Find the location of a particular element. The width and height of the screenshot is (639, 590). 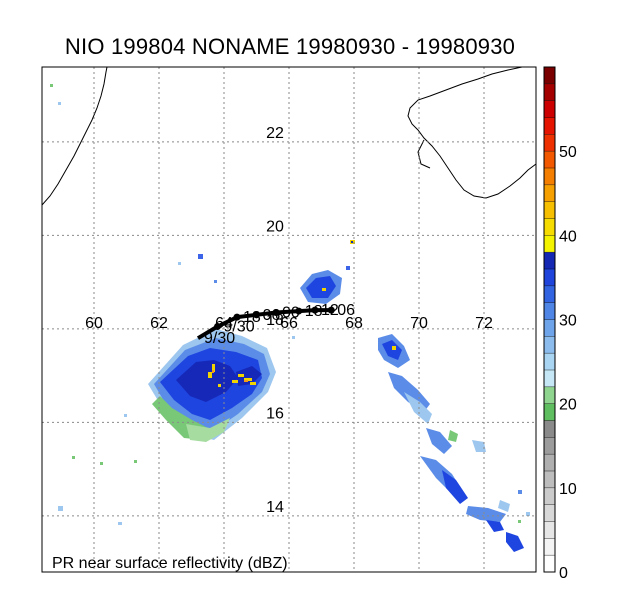

latitude-labels: 14 16 18 20 22 is located at coordinates (275, 320).